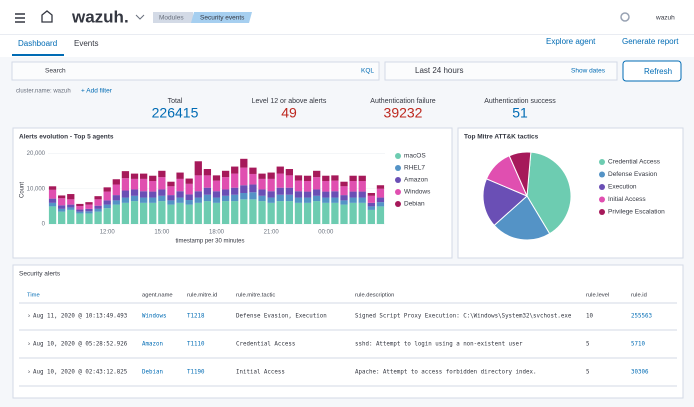 Image resolution: width=694 pixels, height=407 pixels. Describe the element at coordinates (43, 92) in the screenshot. I see `filter-pill: cluster.name: wazuh` at that location.